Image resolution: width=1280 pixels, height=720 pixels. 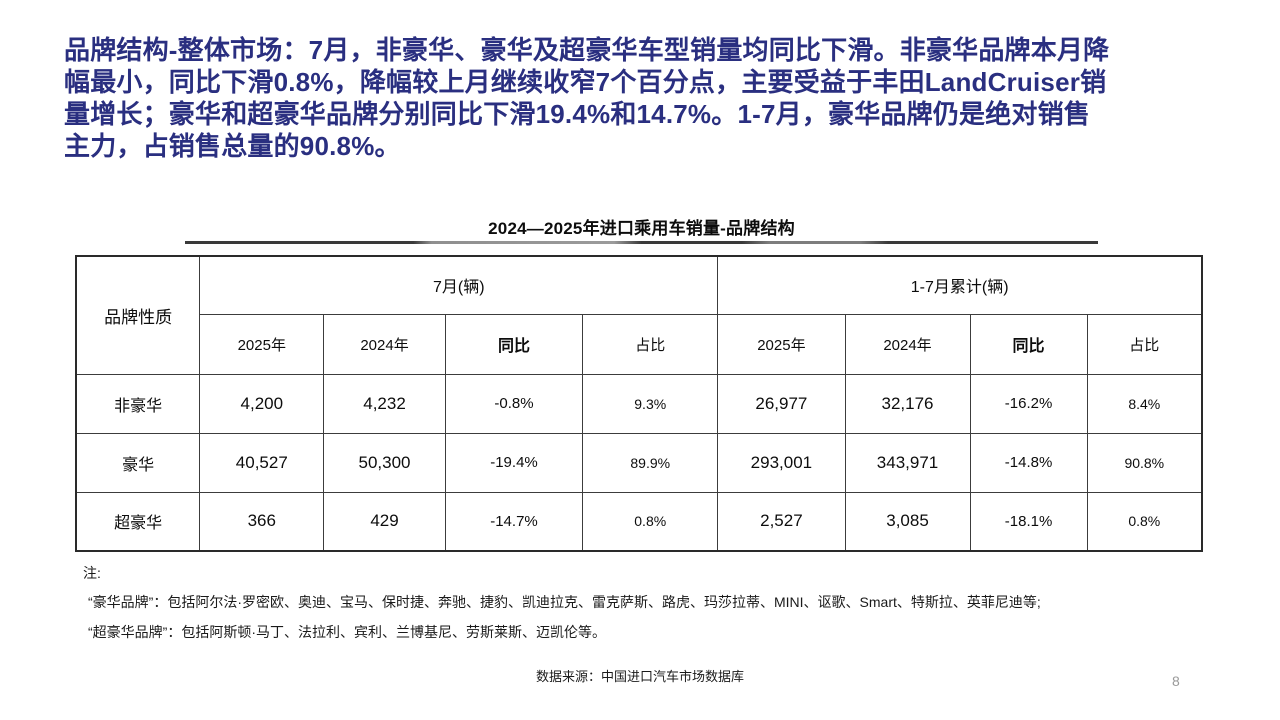 What do you see at coordinates (92, 573) in the screenshot?
I see `notes-label: 注:` at bounding box center [92, 573].